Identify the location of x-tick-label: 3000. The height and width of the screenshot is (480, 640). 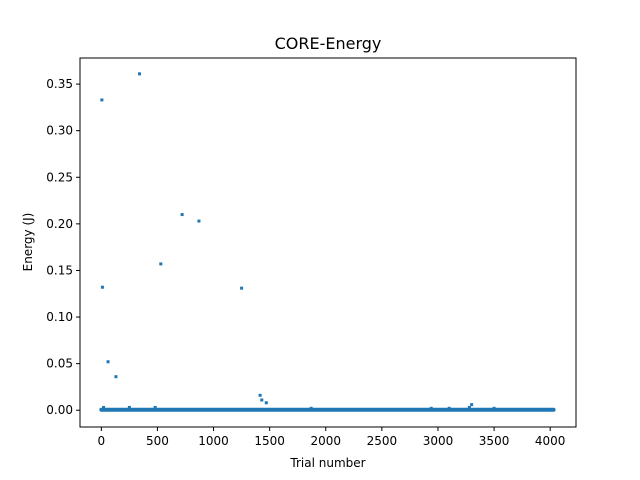
(438, 441).